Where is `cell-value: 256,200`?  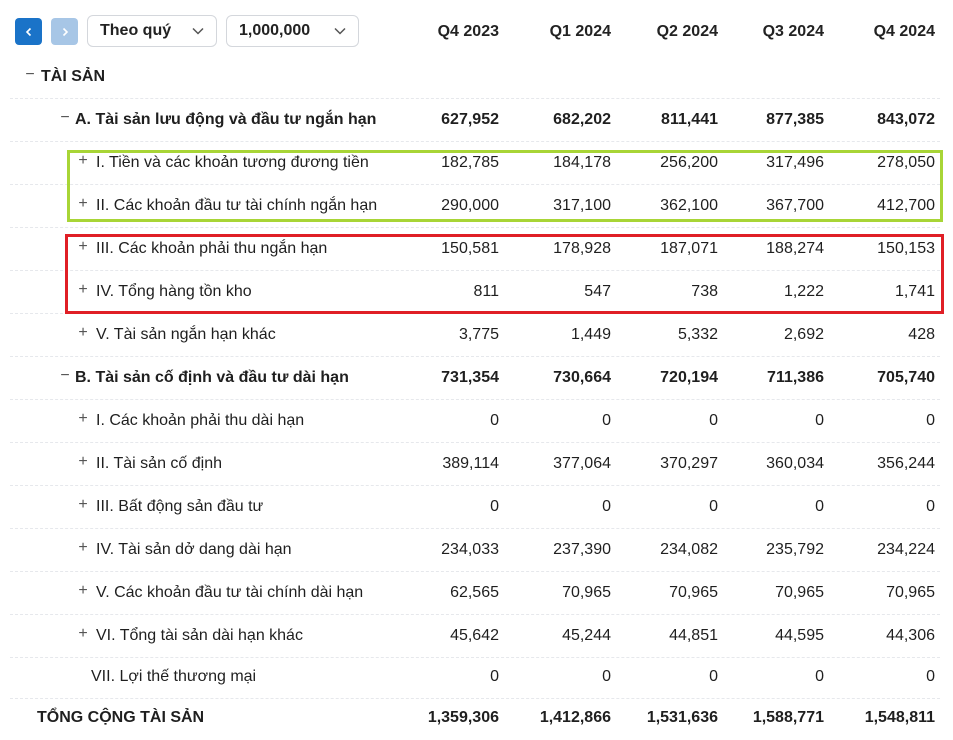
cell-value: 256,200 is located at coordinates (689, 162).